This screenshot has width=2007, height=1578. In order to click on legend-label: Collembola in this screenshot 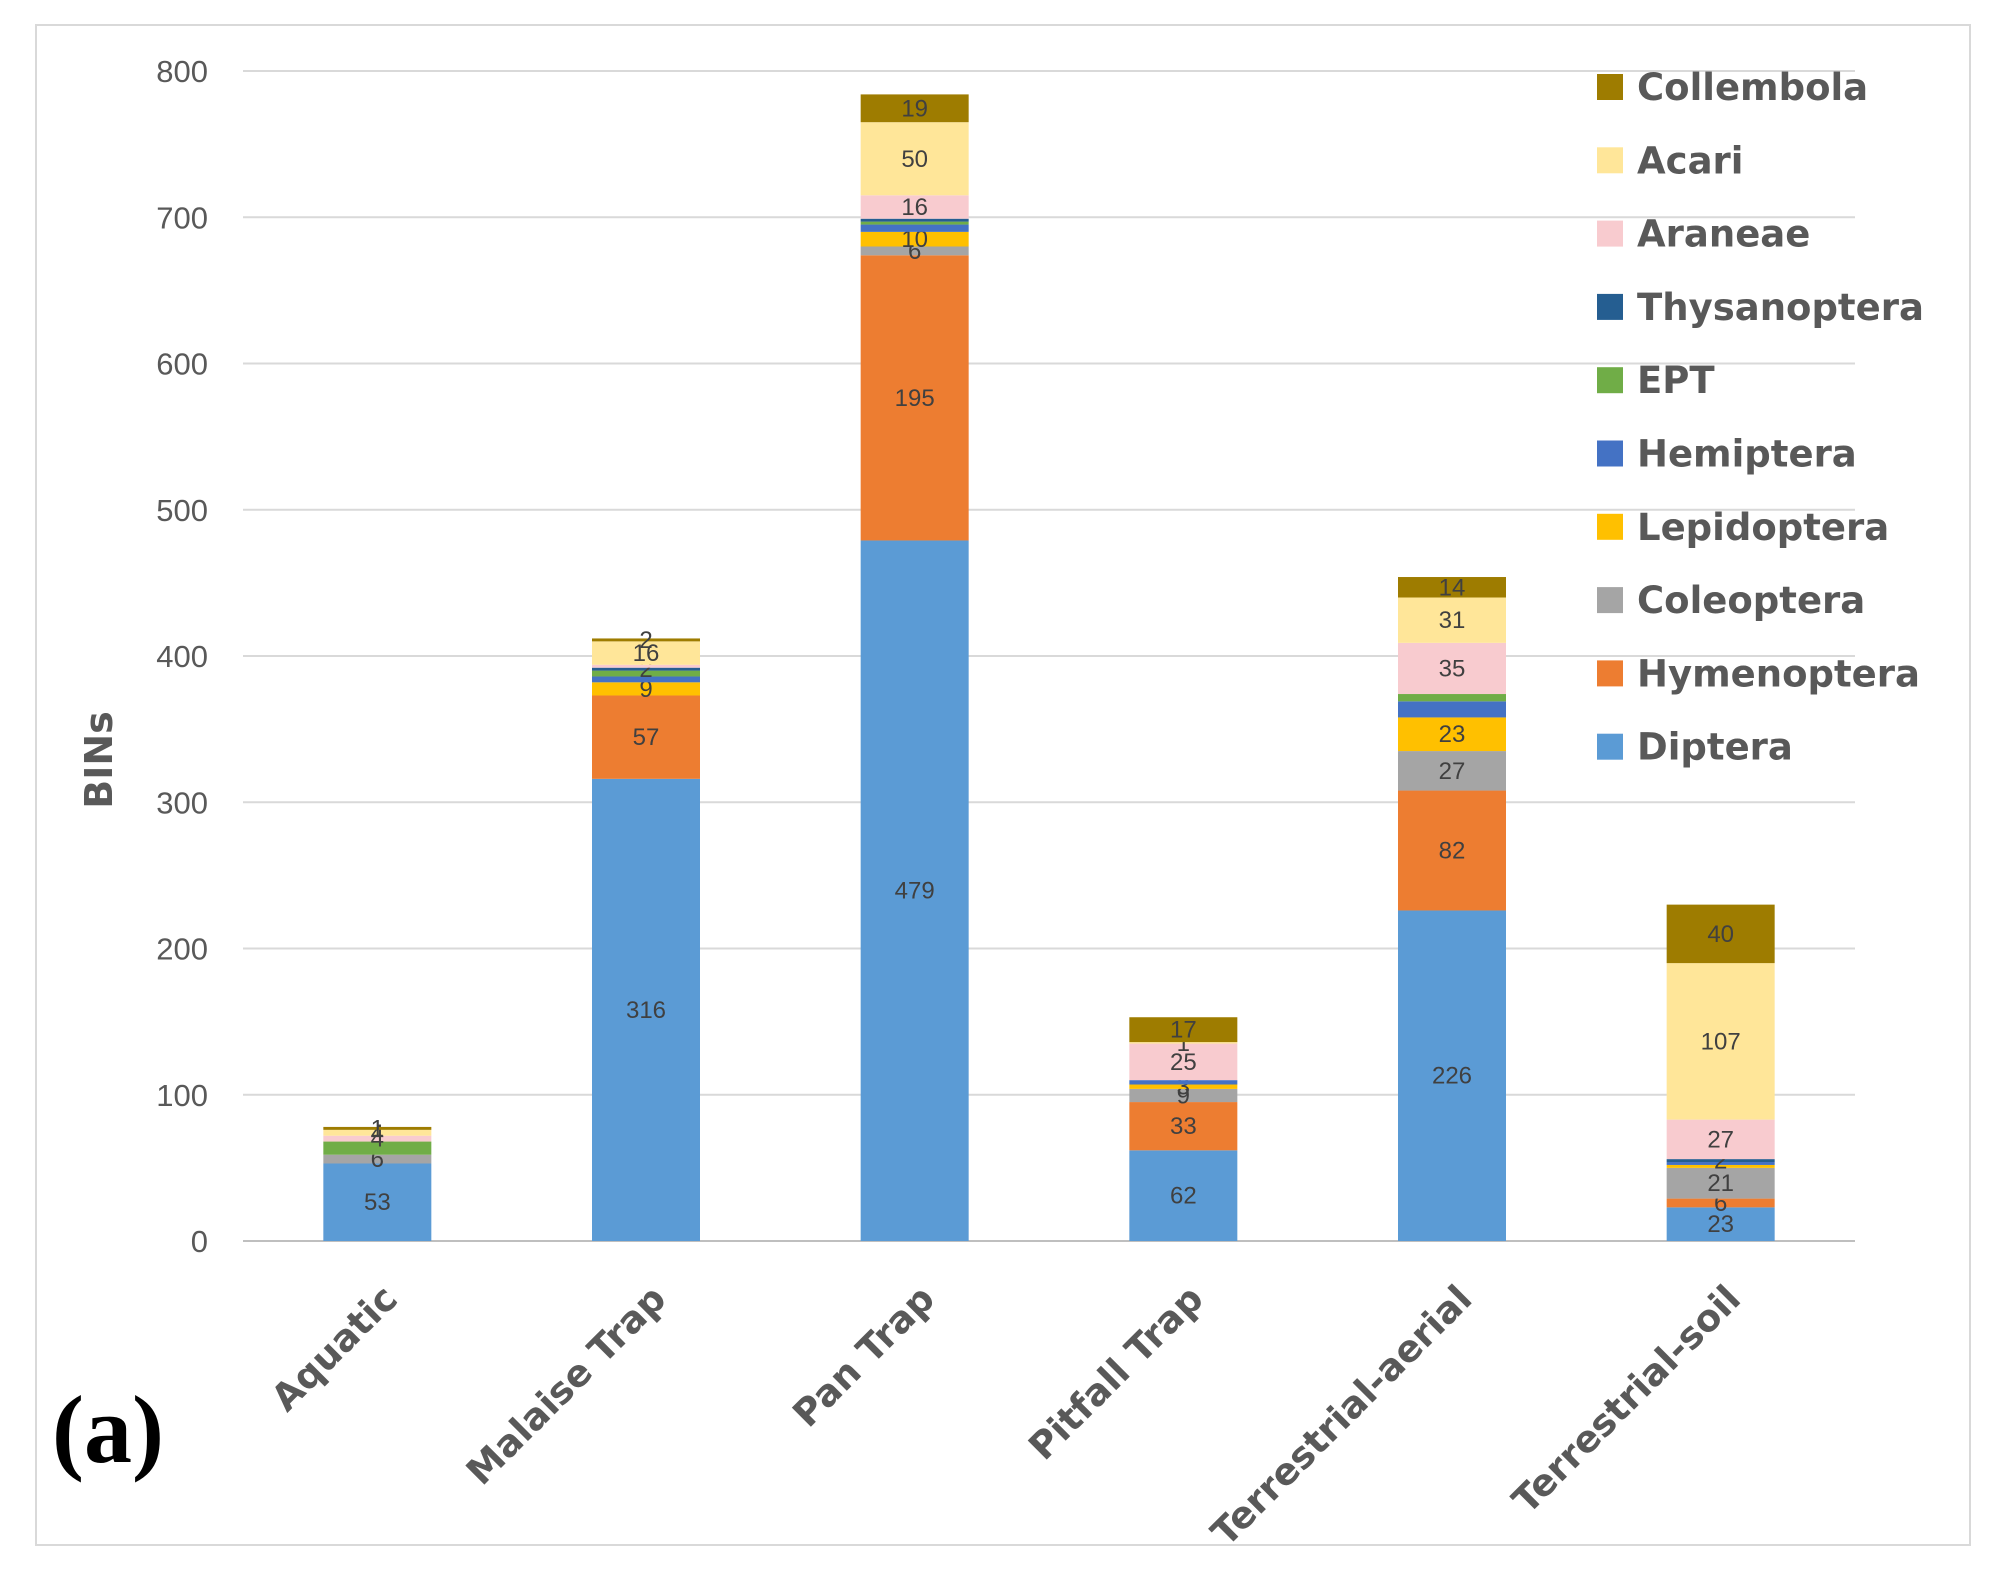, I will do `click(1752, 87)`.